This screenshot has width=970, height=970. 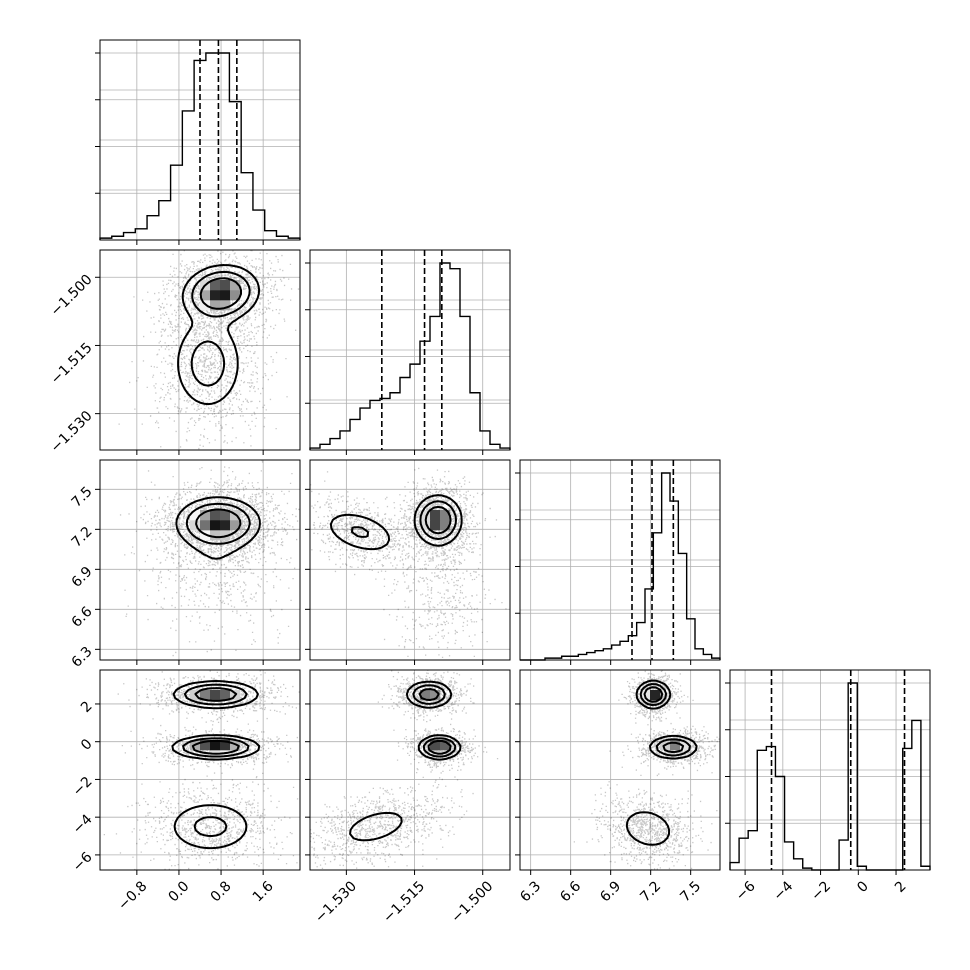 I want to click on x-tick-label-2-4: 7.5, so click(x=690, y=891).